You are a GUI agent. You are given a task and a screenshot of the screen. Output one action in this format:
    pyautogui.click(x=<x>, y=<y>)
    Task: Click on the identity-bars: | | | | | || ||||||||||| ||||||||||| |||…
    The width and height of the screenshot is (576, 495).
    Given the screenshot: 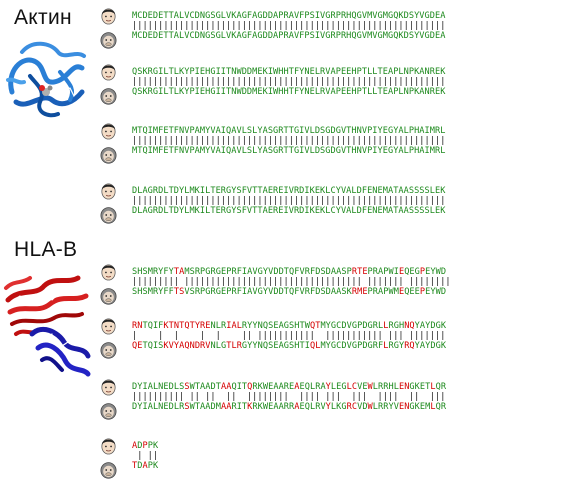 What is the action you would take?
    pyautogui.click(x=289, y=336)
    